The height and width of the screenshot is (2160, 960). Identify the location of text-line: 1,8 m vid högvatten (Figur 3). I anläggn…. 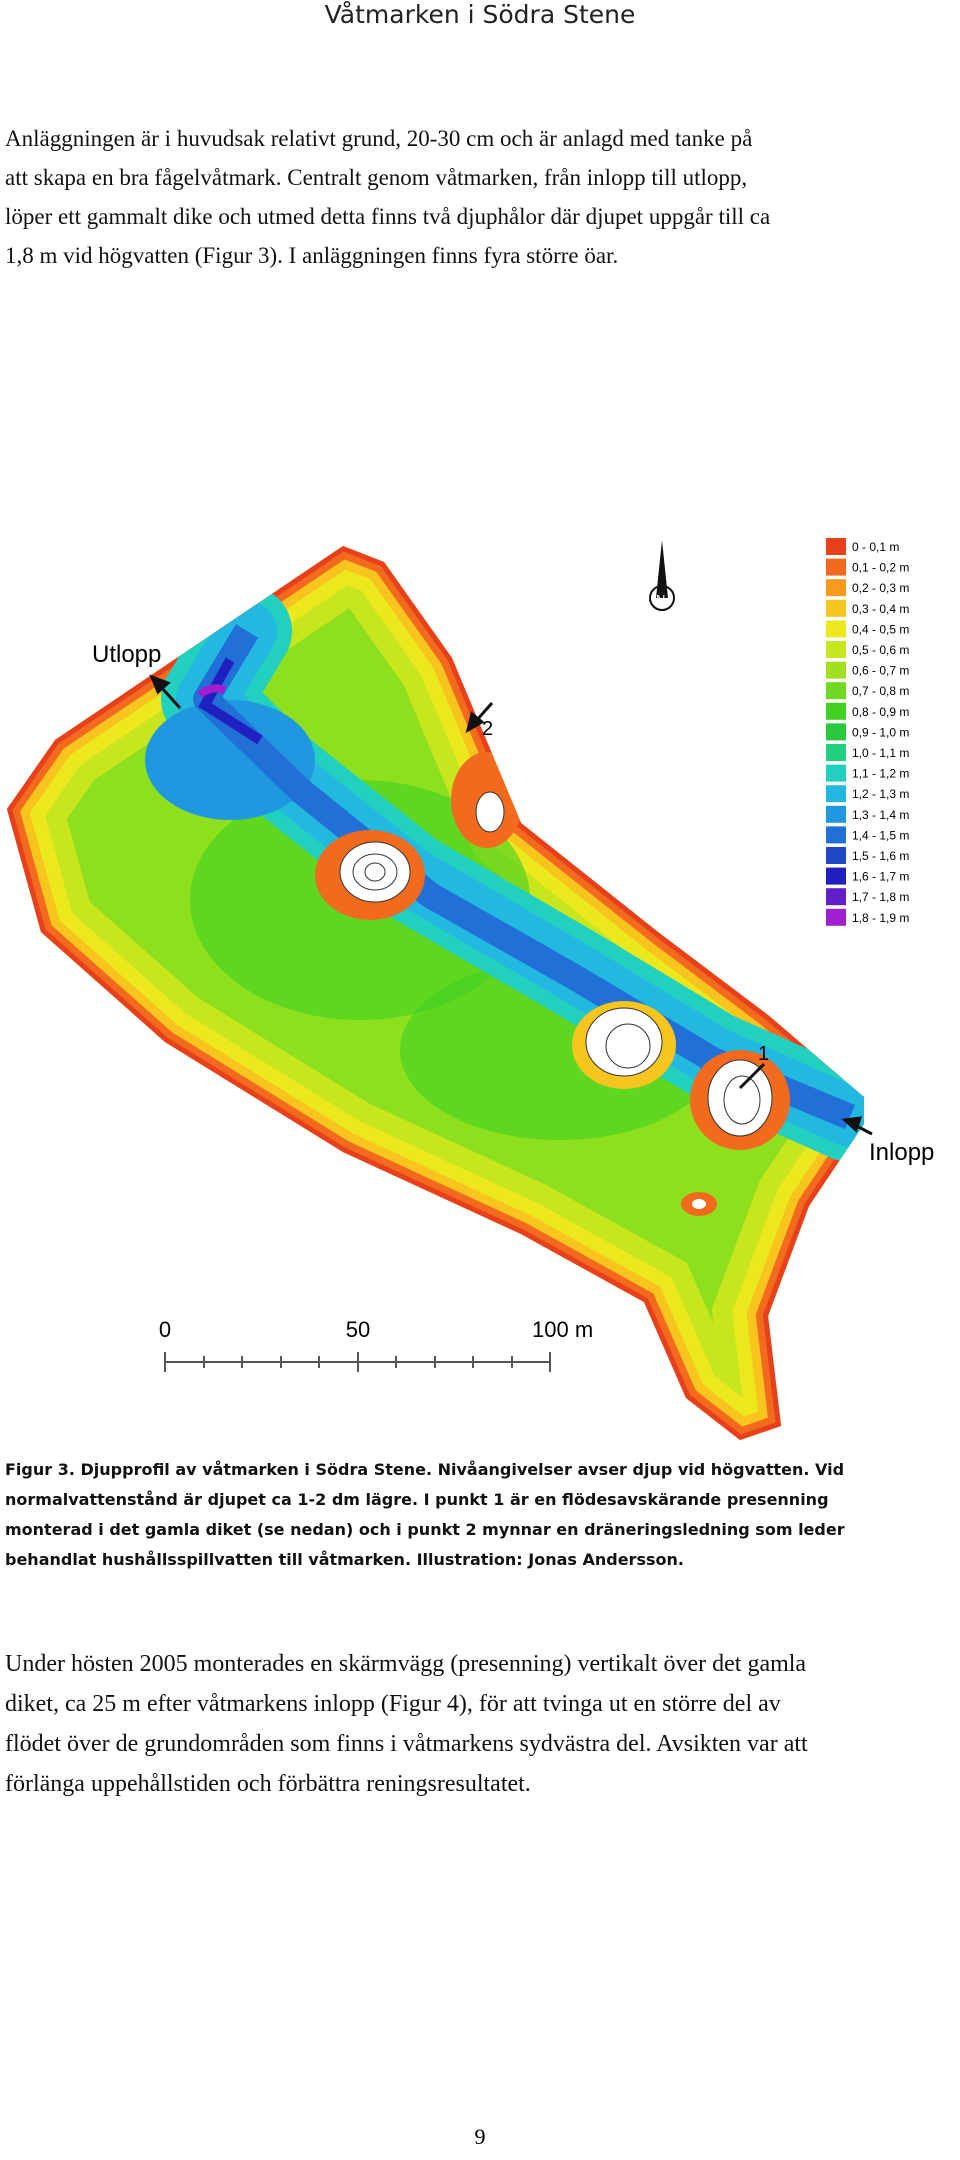
(312, 255).